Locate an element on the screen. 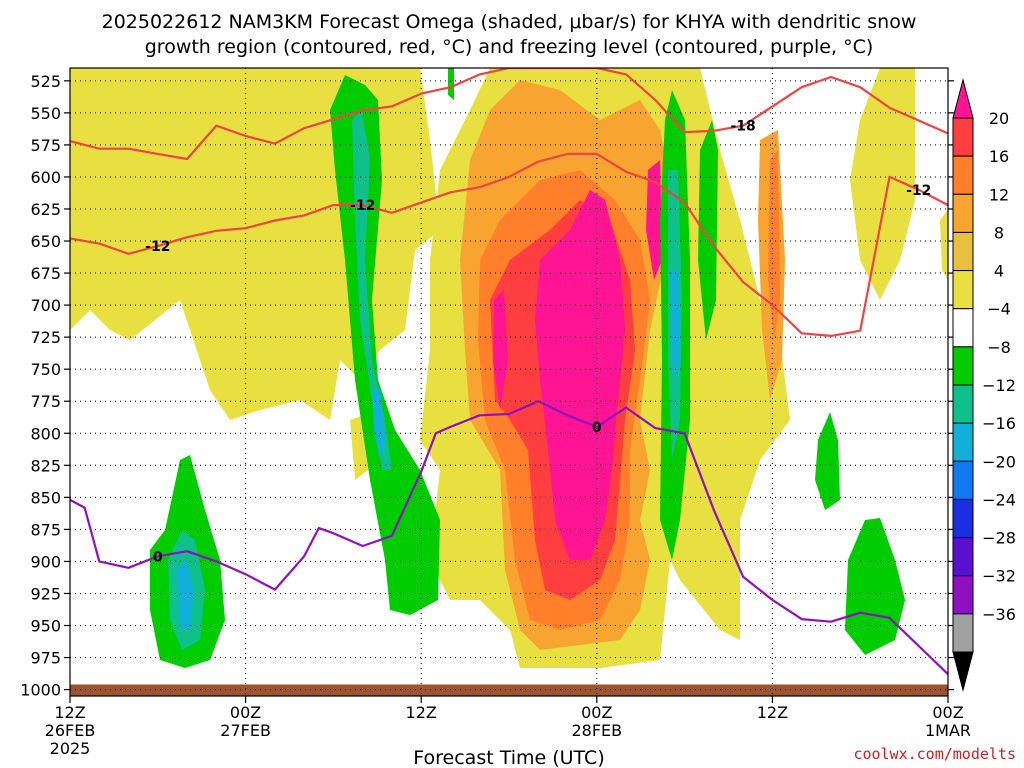 The height and width of the screenshot is (768, 1024). y-tick-label: 1000 is located at coordinates (40, 690).